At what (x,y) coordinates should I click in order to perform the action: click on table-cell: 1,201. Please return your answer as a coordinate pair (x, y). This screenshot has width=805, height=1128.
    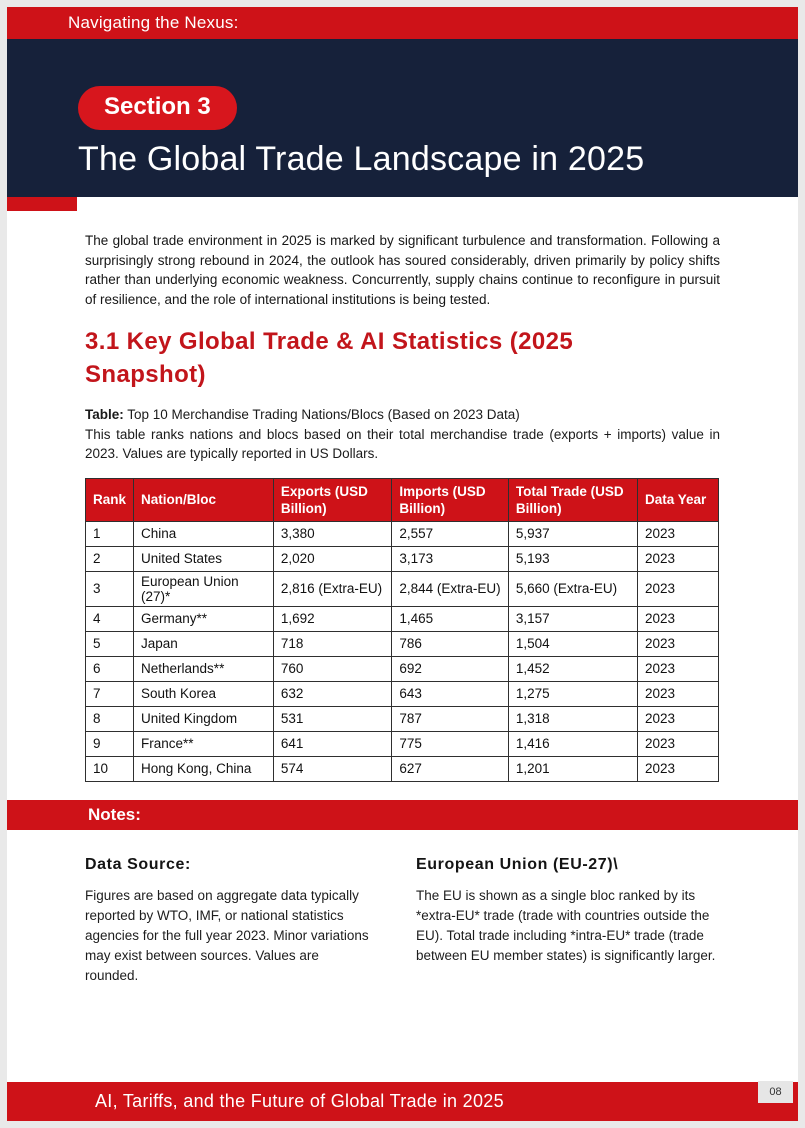
    Looking at the image, I should click on (572, 768).